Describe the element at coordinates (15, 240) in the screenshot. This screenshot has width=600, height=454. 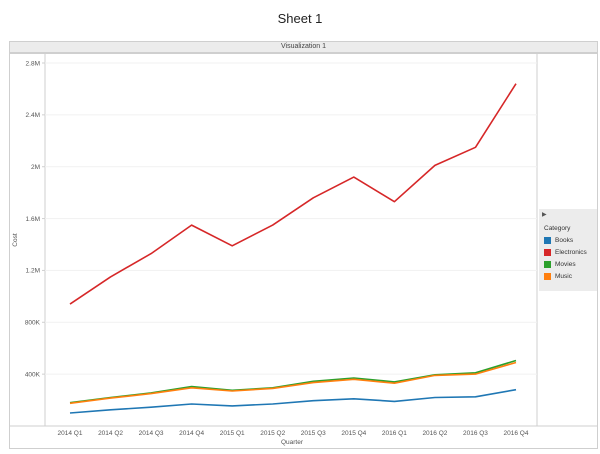
I see `y-axis-title: Cost` at that location.